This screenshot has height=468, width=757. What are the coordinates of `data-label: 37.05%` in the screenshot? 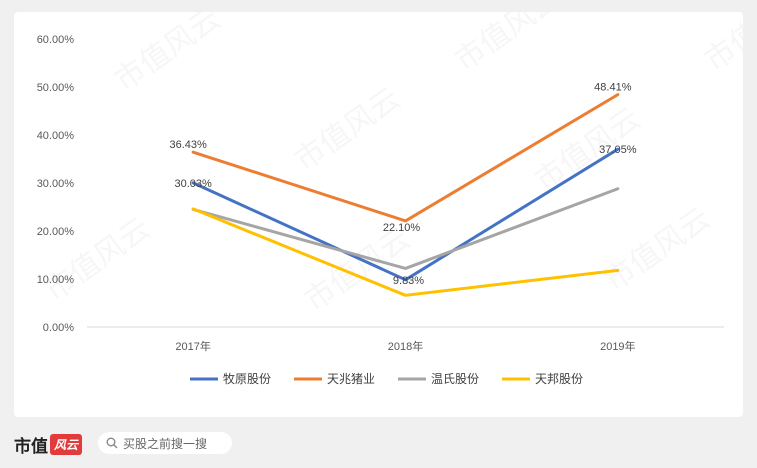 It's located at (618, 150).